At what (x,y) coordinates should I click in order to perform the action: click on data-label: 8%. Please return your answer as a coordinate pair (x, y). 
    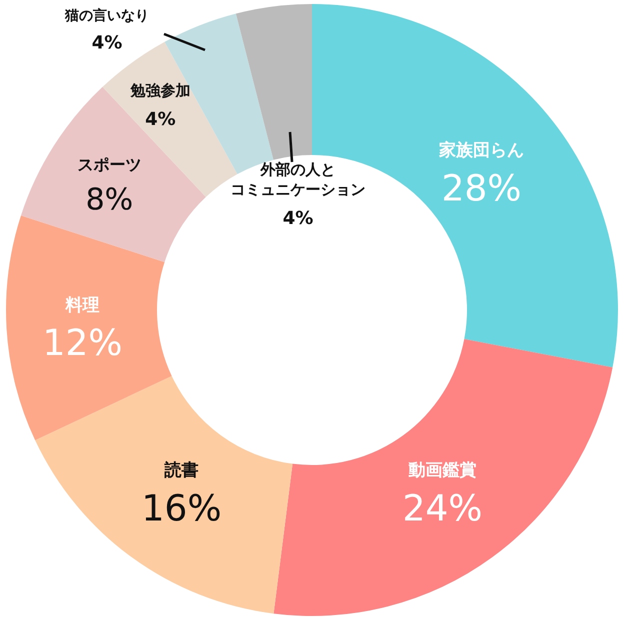
    Looking at the image, I should click on (110, 200).